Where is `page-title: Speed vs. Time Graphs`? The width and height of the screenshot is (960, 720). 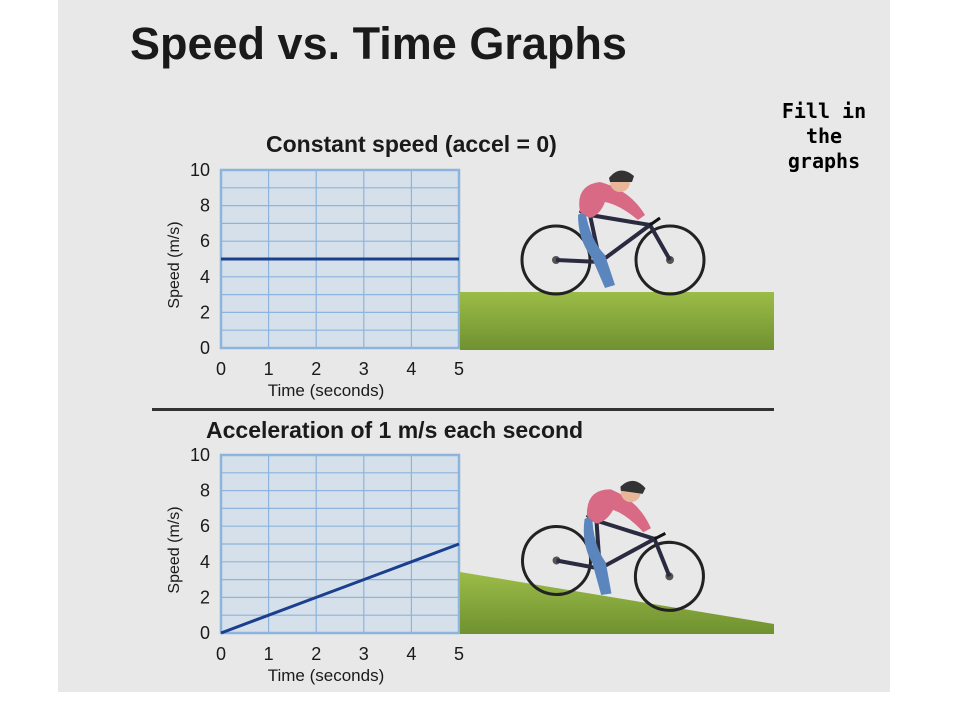
page-title: Speed vs. Time Graphs is located at coordinates (378, 43).